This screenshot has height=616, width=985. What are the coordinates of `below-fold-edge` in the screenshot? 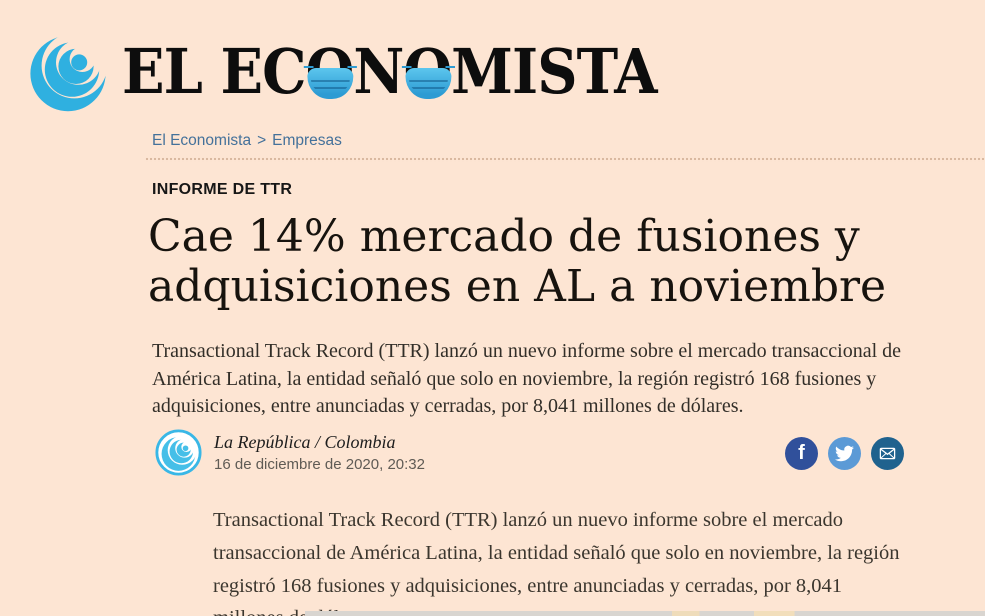 It's located at (645, 613).